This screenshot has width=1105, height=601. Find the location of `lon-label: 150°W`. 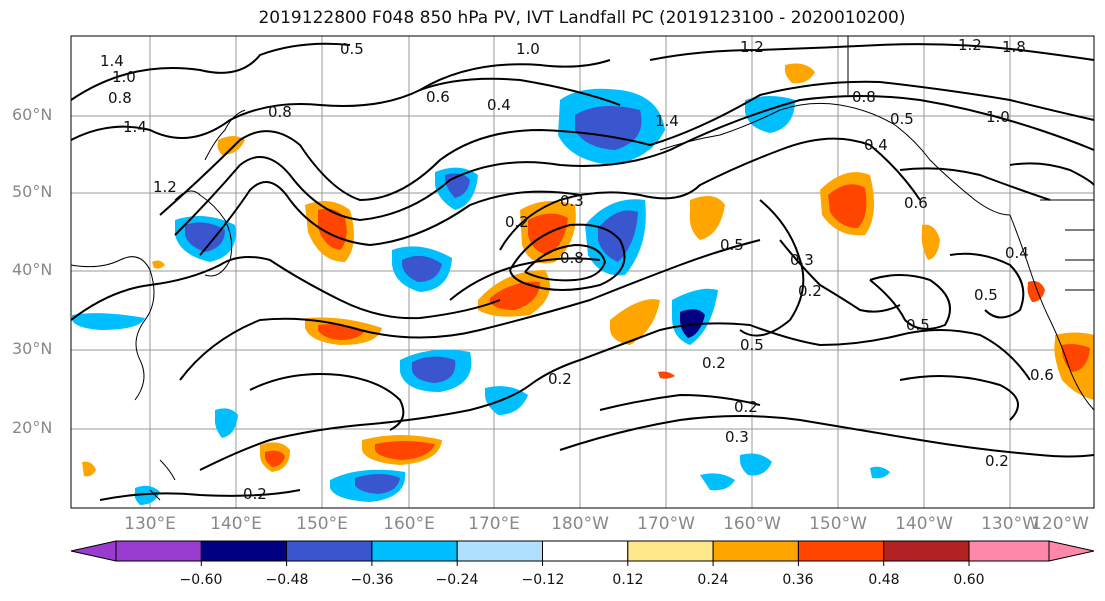

lon-label: 150°W is located at coordinates (838, 524).